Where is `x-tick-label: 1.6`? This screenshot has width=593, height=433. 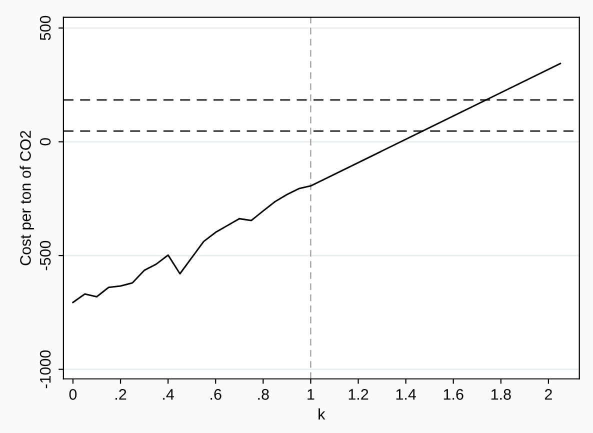 x-tick-label: 1.6 is located at coordinates (454, 394).